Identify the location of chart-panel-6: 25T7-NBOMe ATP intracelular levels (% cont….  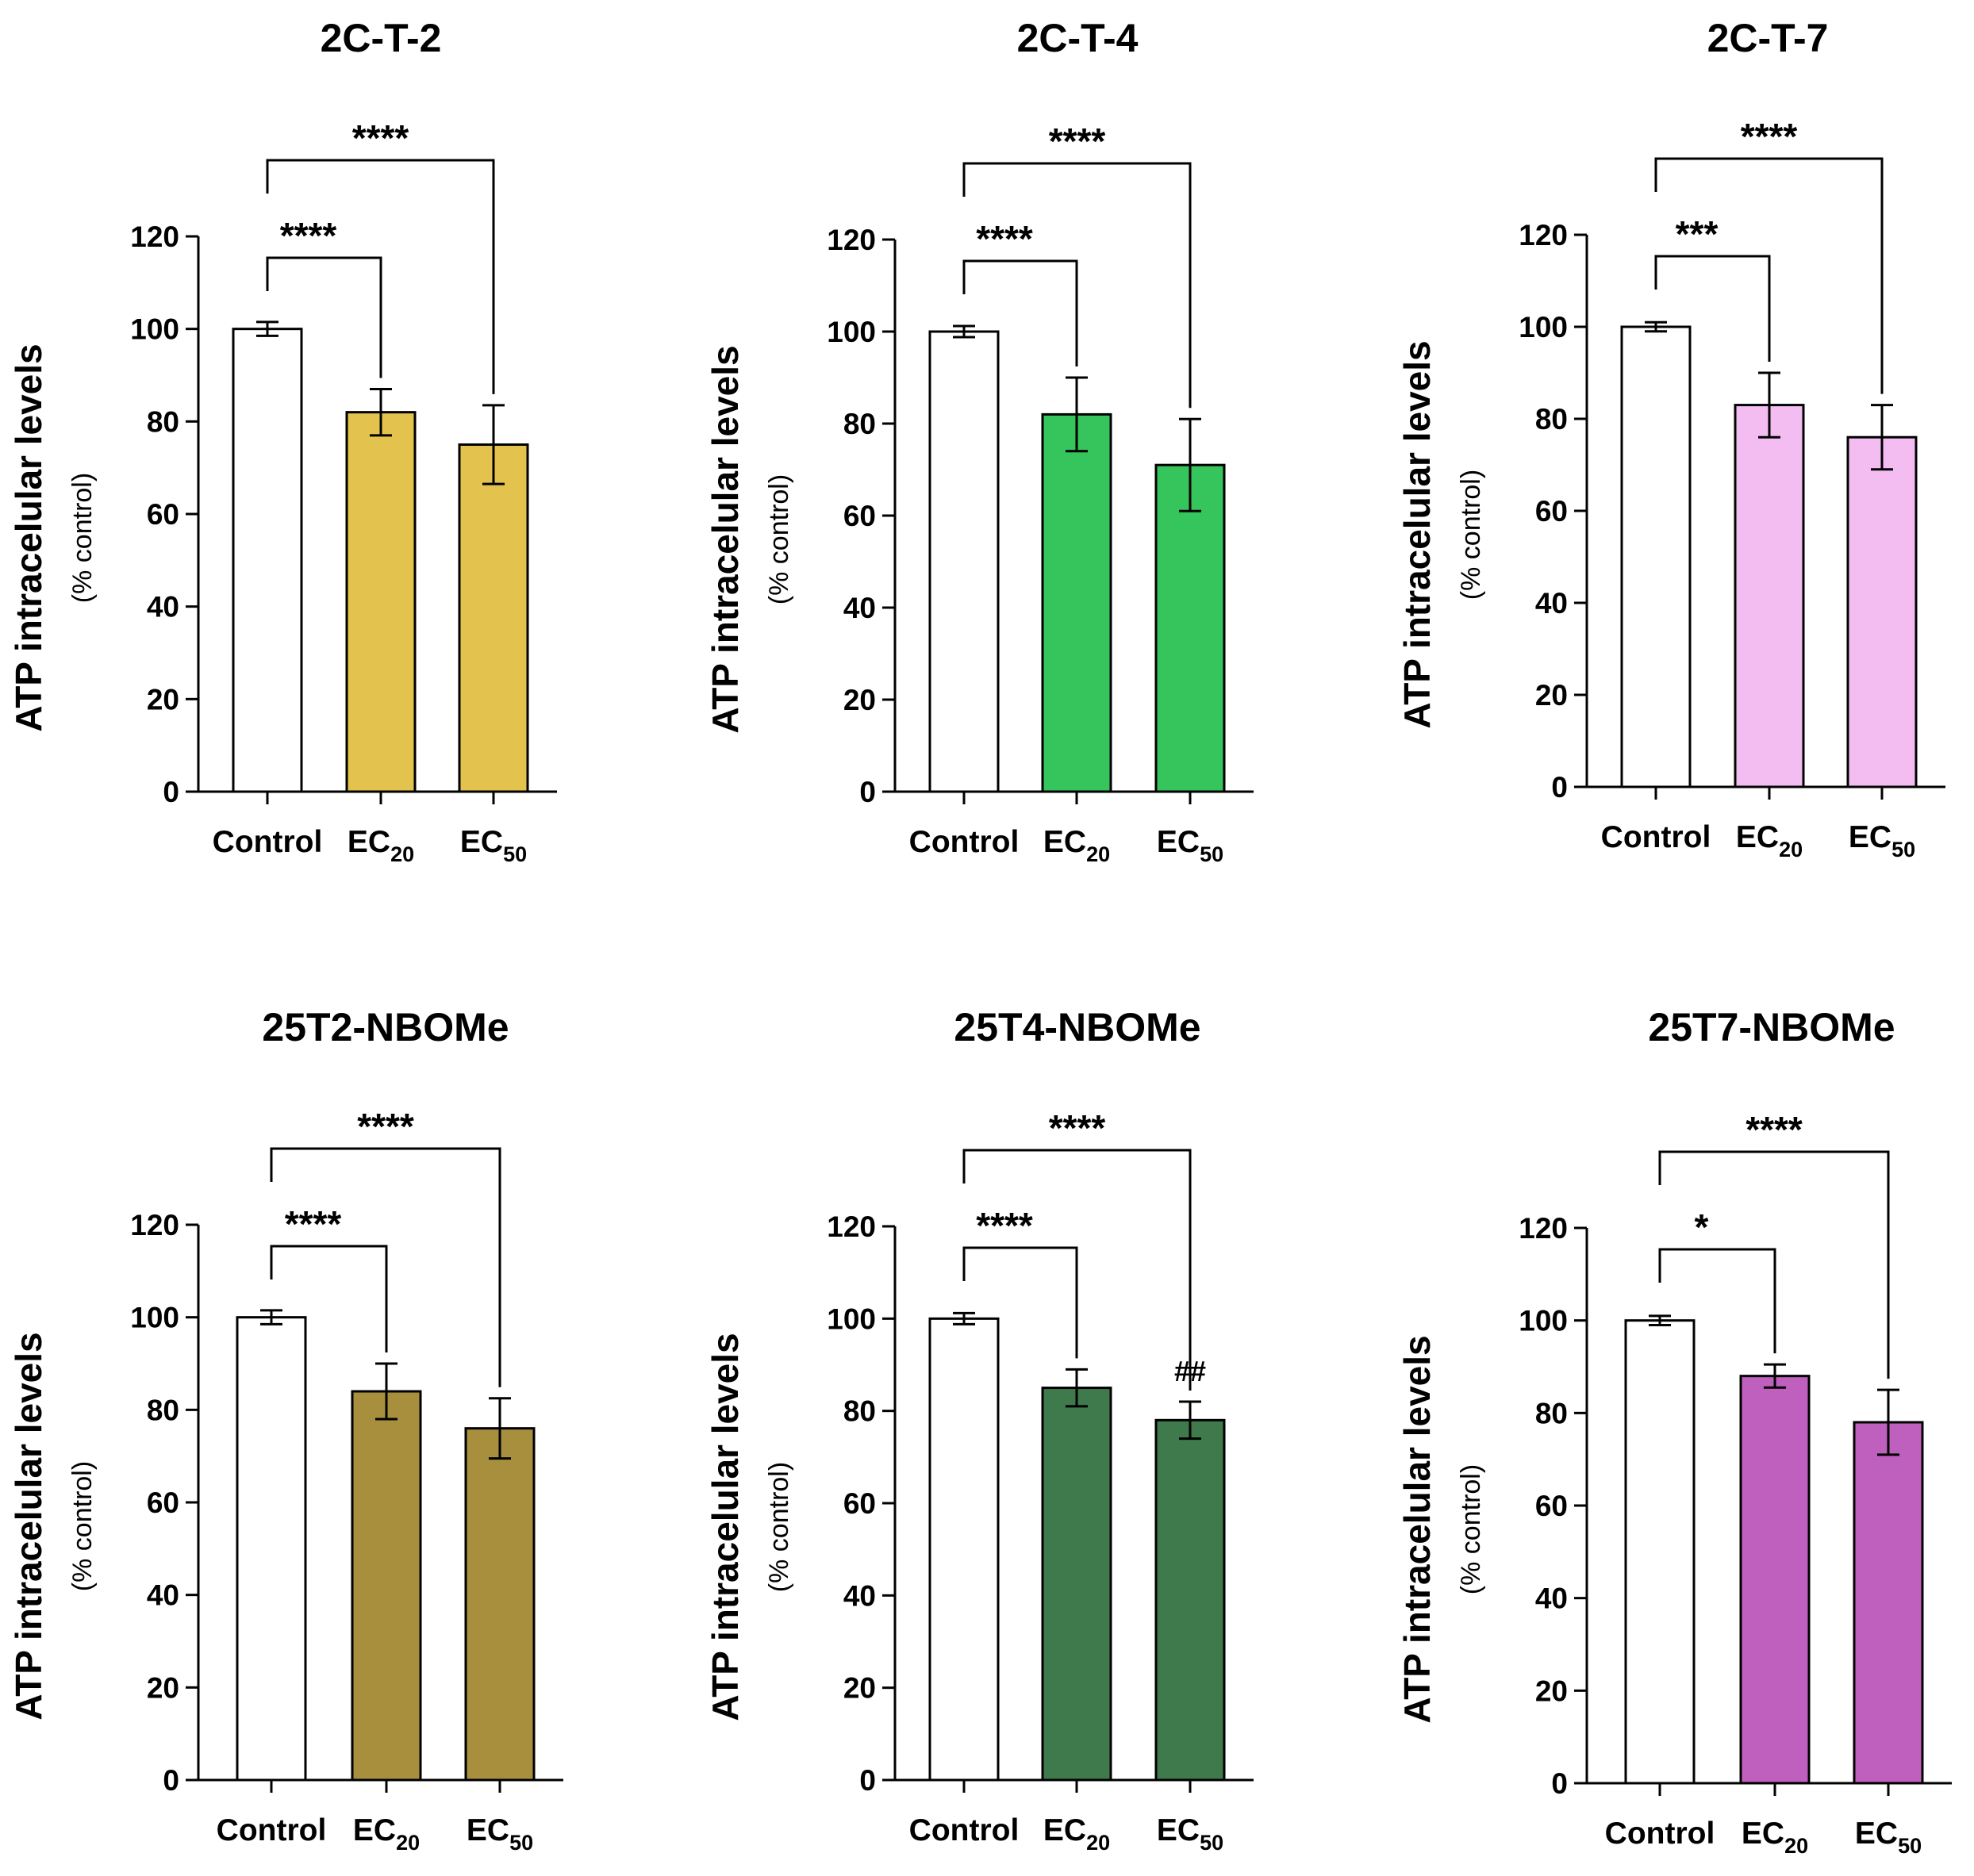
(1674, 1431).